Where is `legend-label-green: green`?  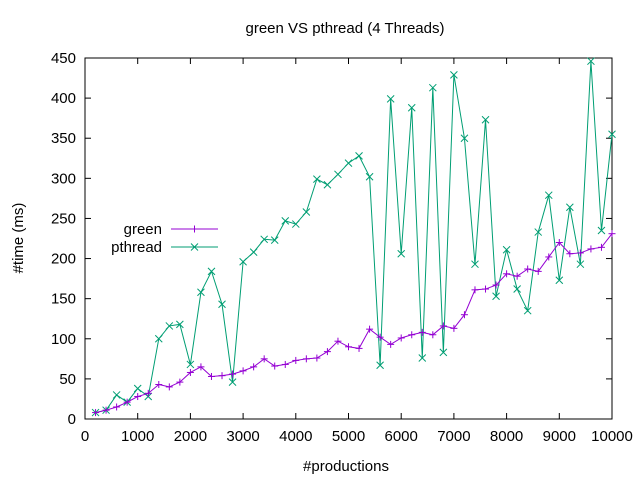
legend-label-green: green is located at coordinates (143, 229).